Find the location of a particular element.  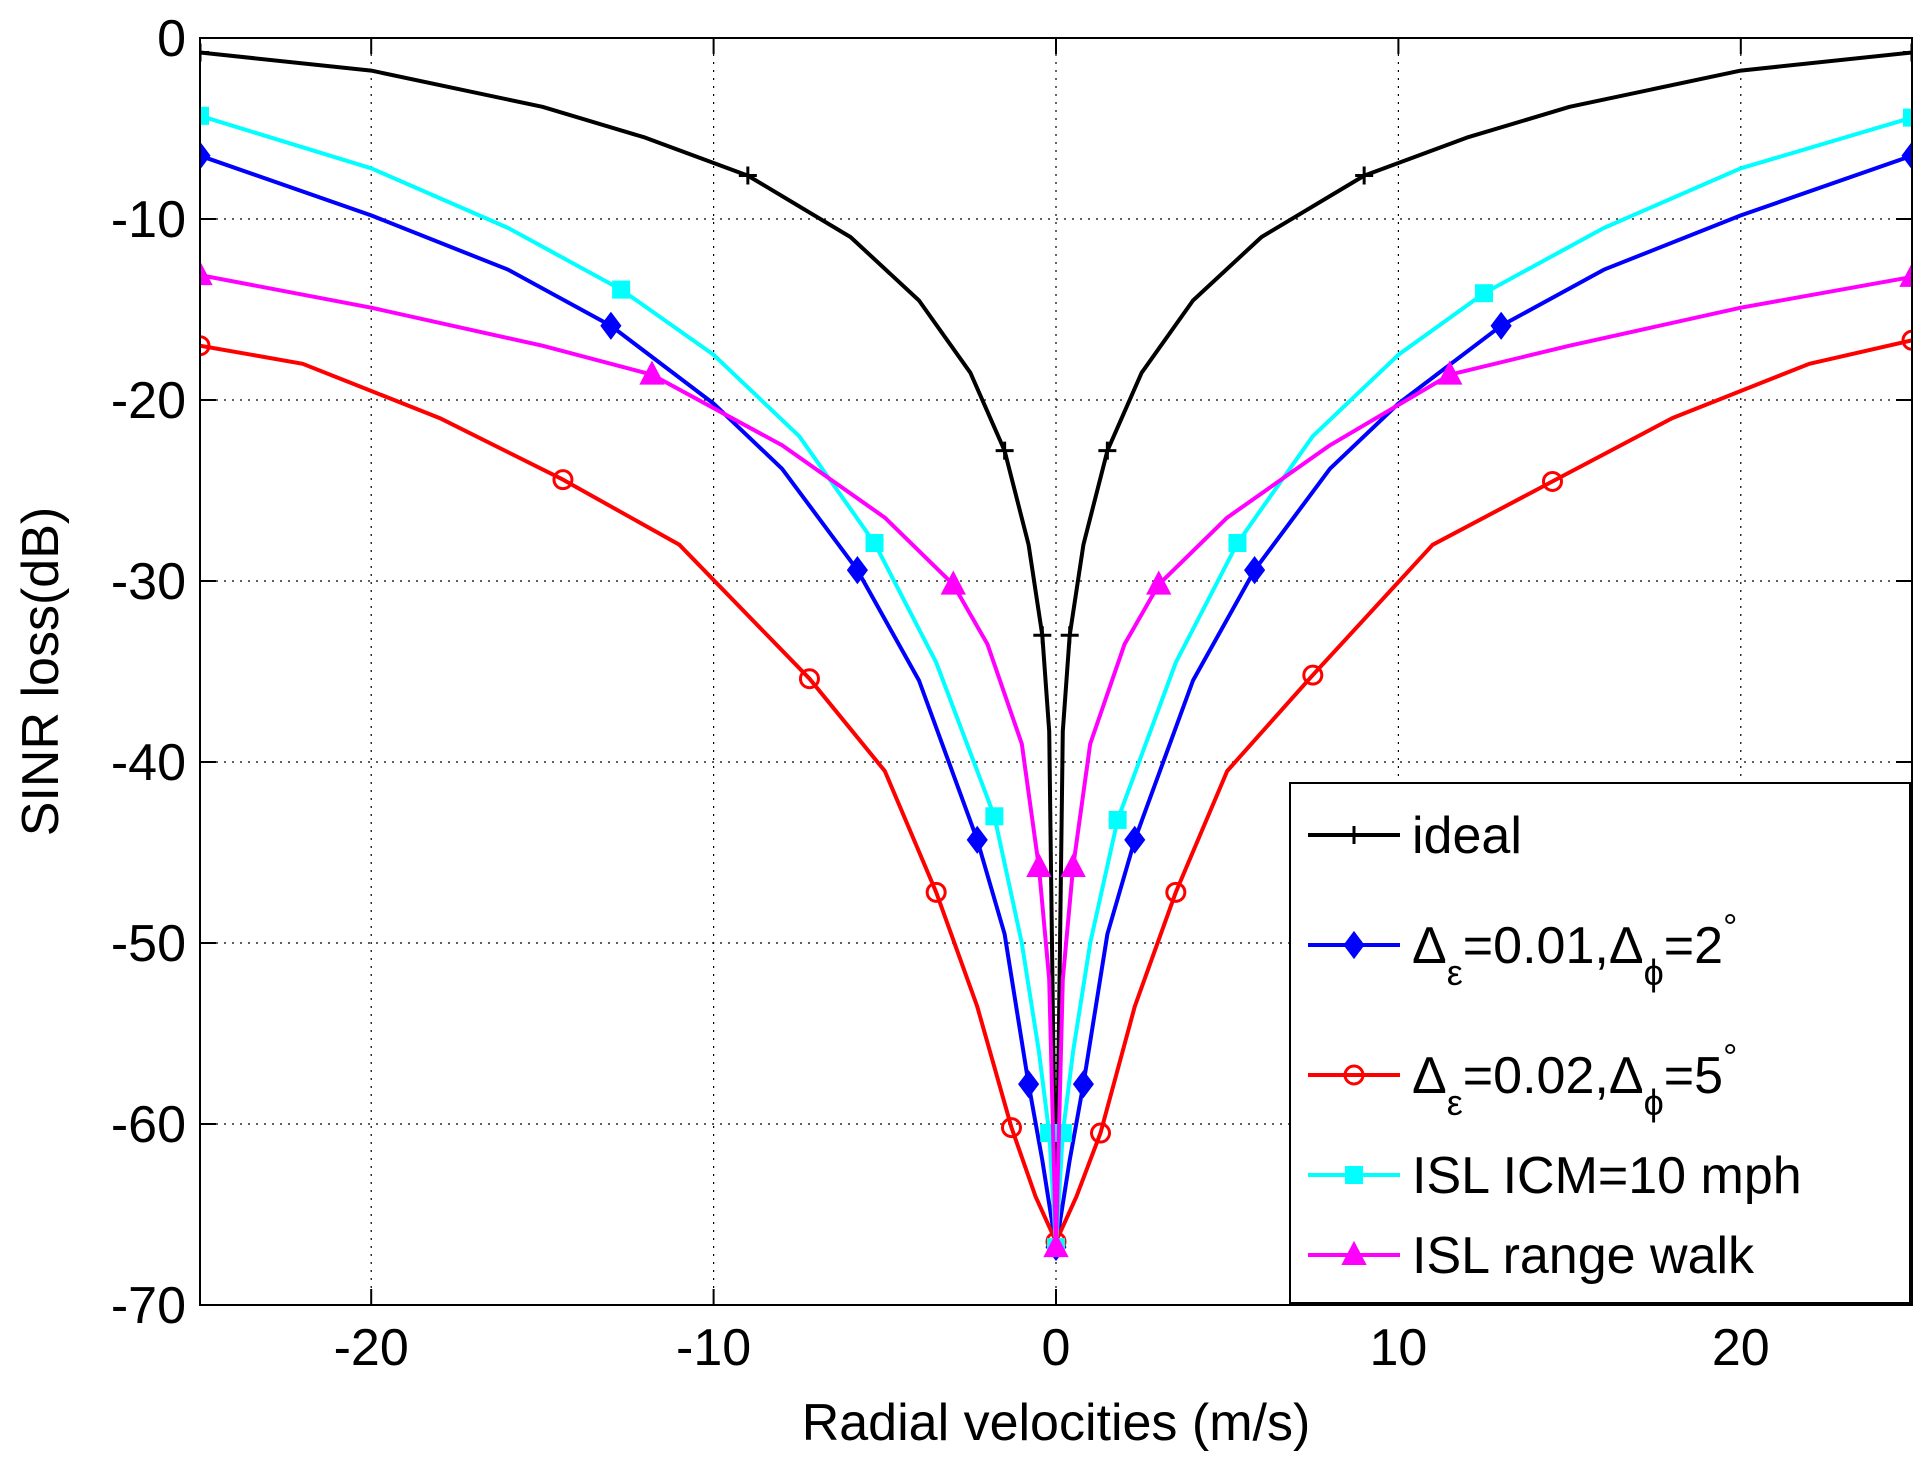

y-tick-label: -60 is located at coordinates (148, 1125).